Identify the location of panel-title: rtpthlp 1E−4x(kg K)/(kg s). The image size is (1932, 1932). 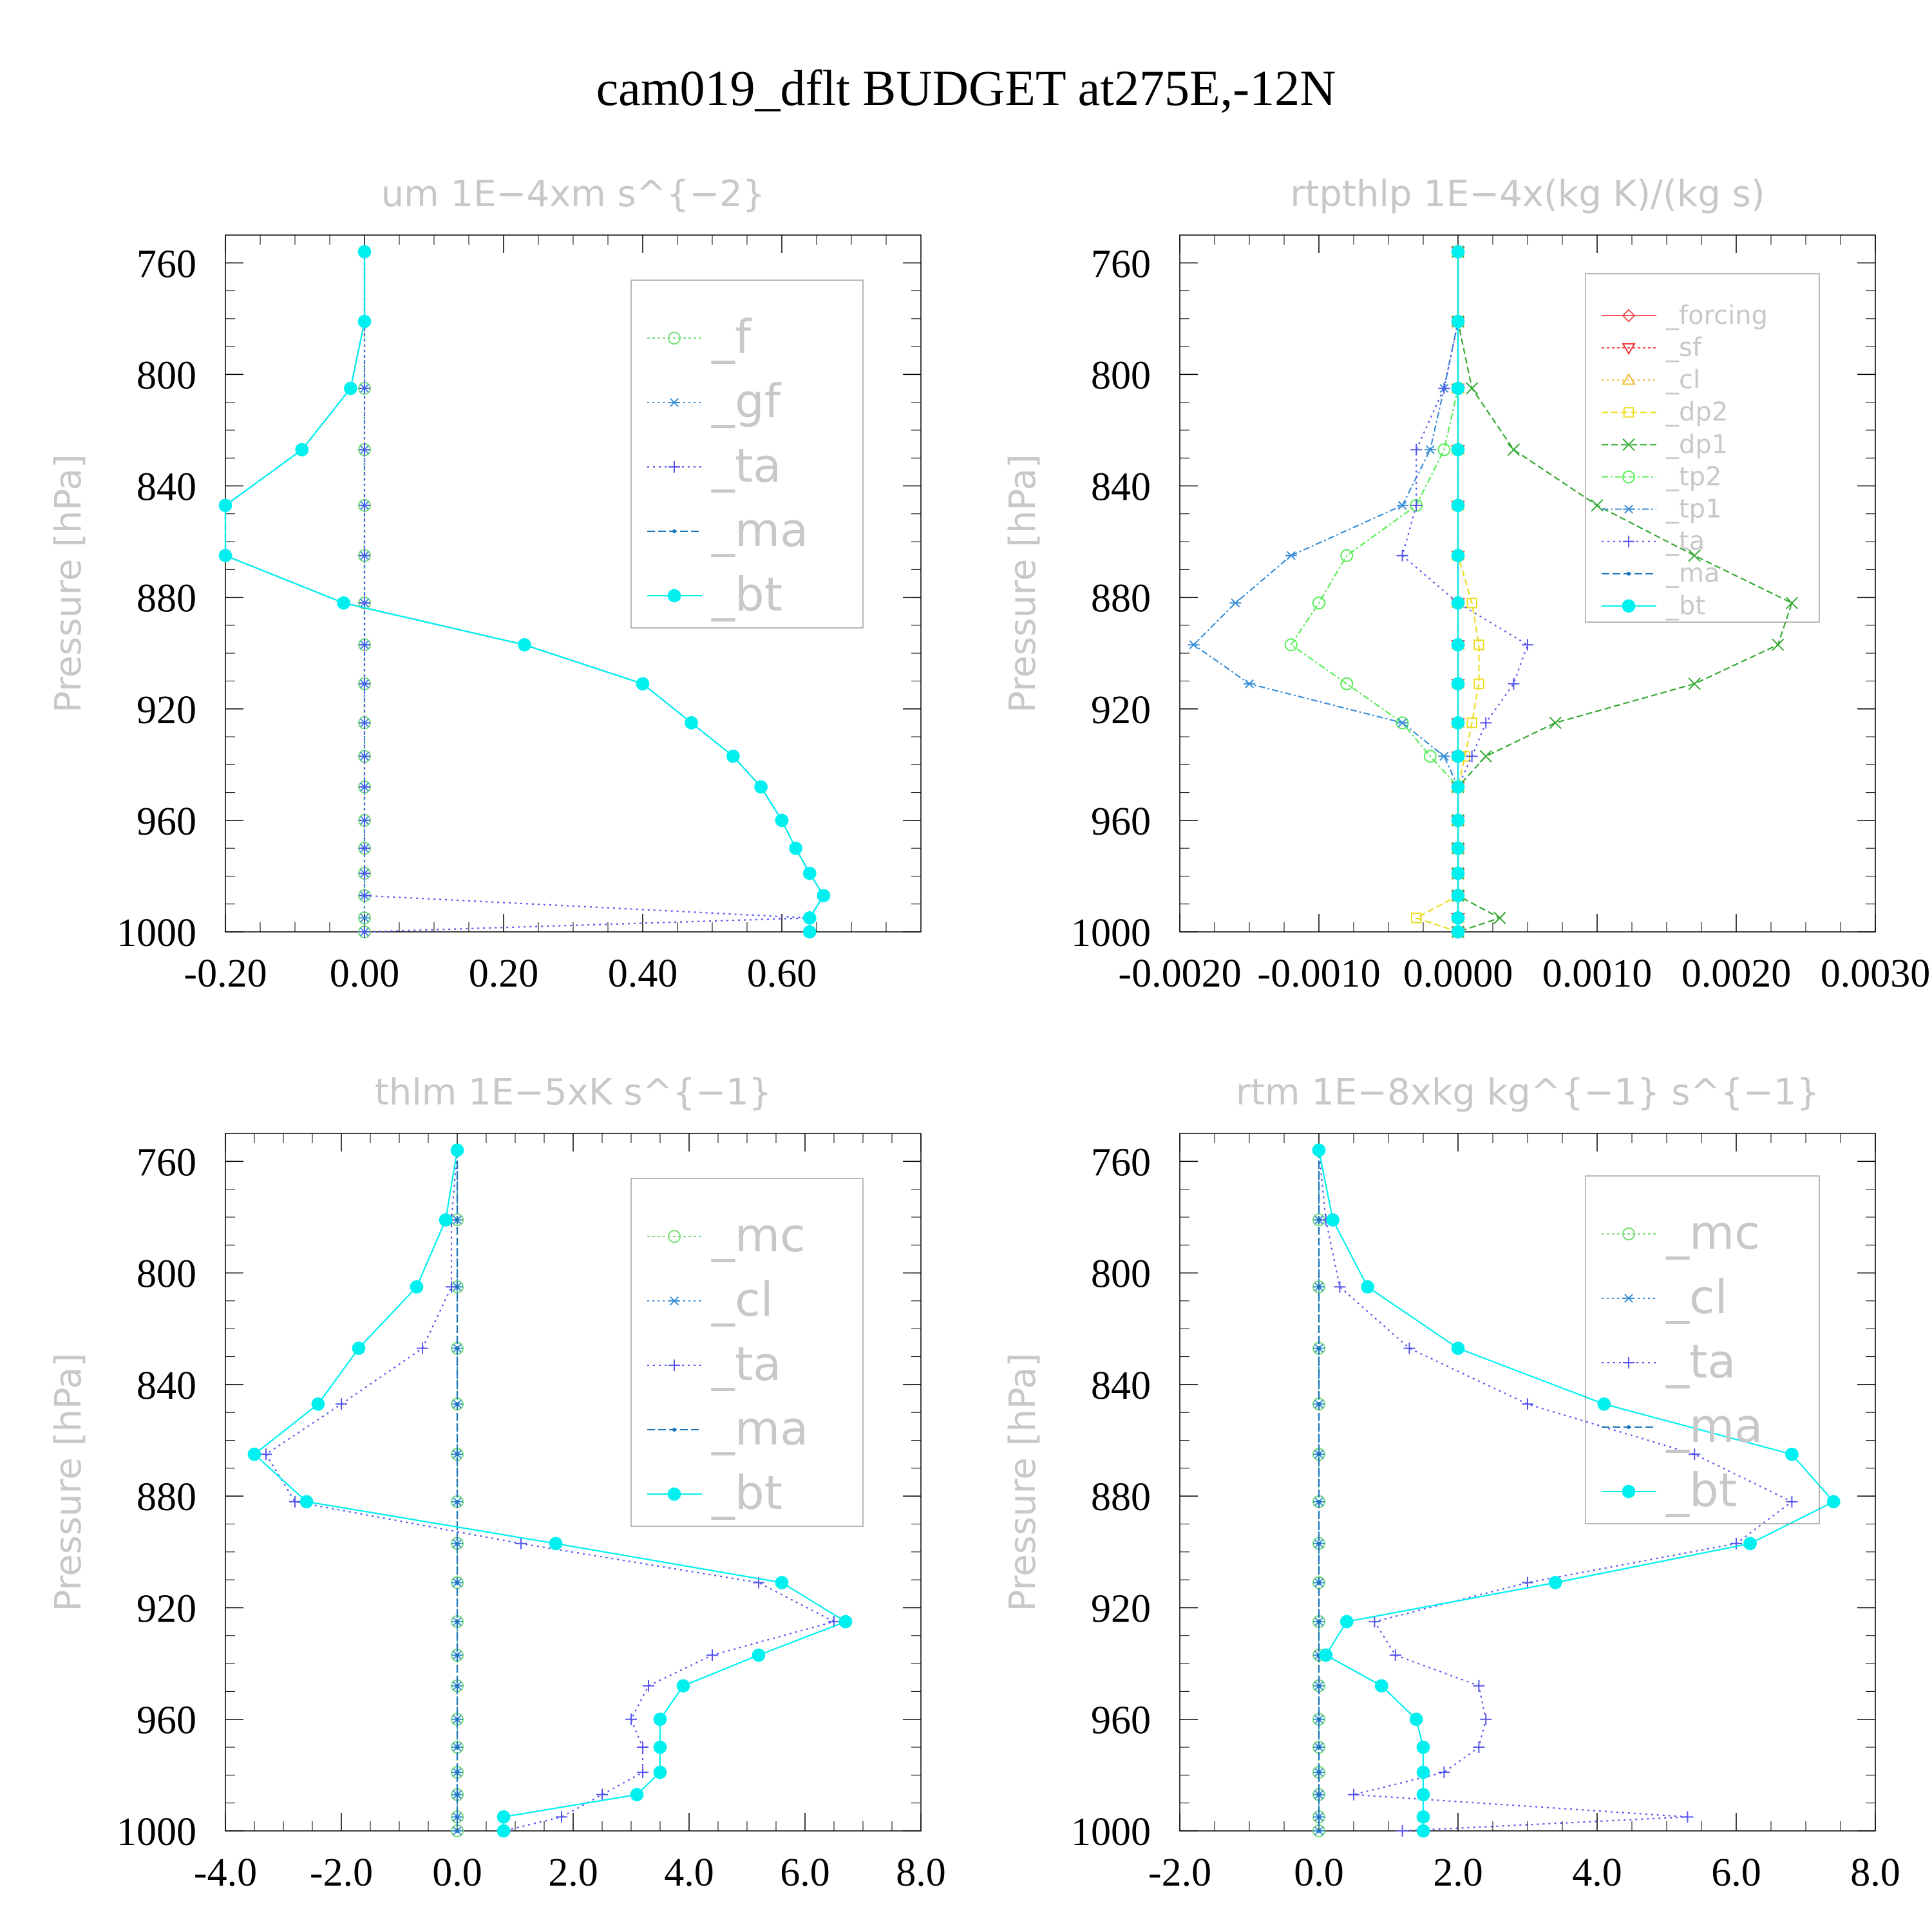
(1527, 194).